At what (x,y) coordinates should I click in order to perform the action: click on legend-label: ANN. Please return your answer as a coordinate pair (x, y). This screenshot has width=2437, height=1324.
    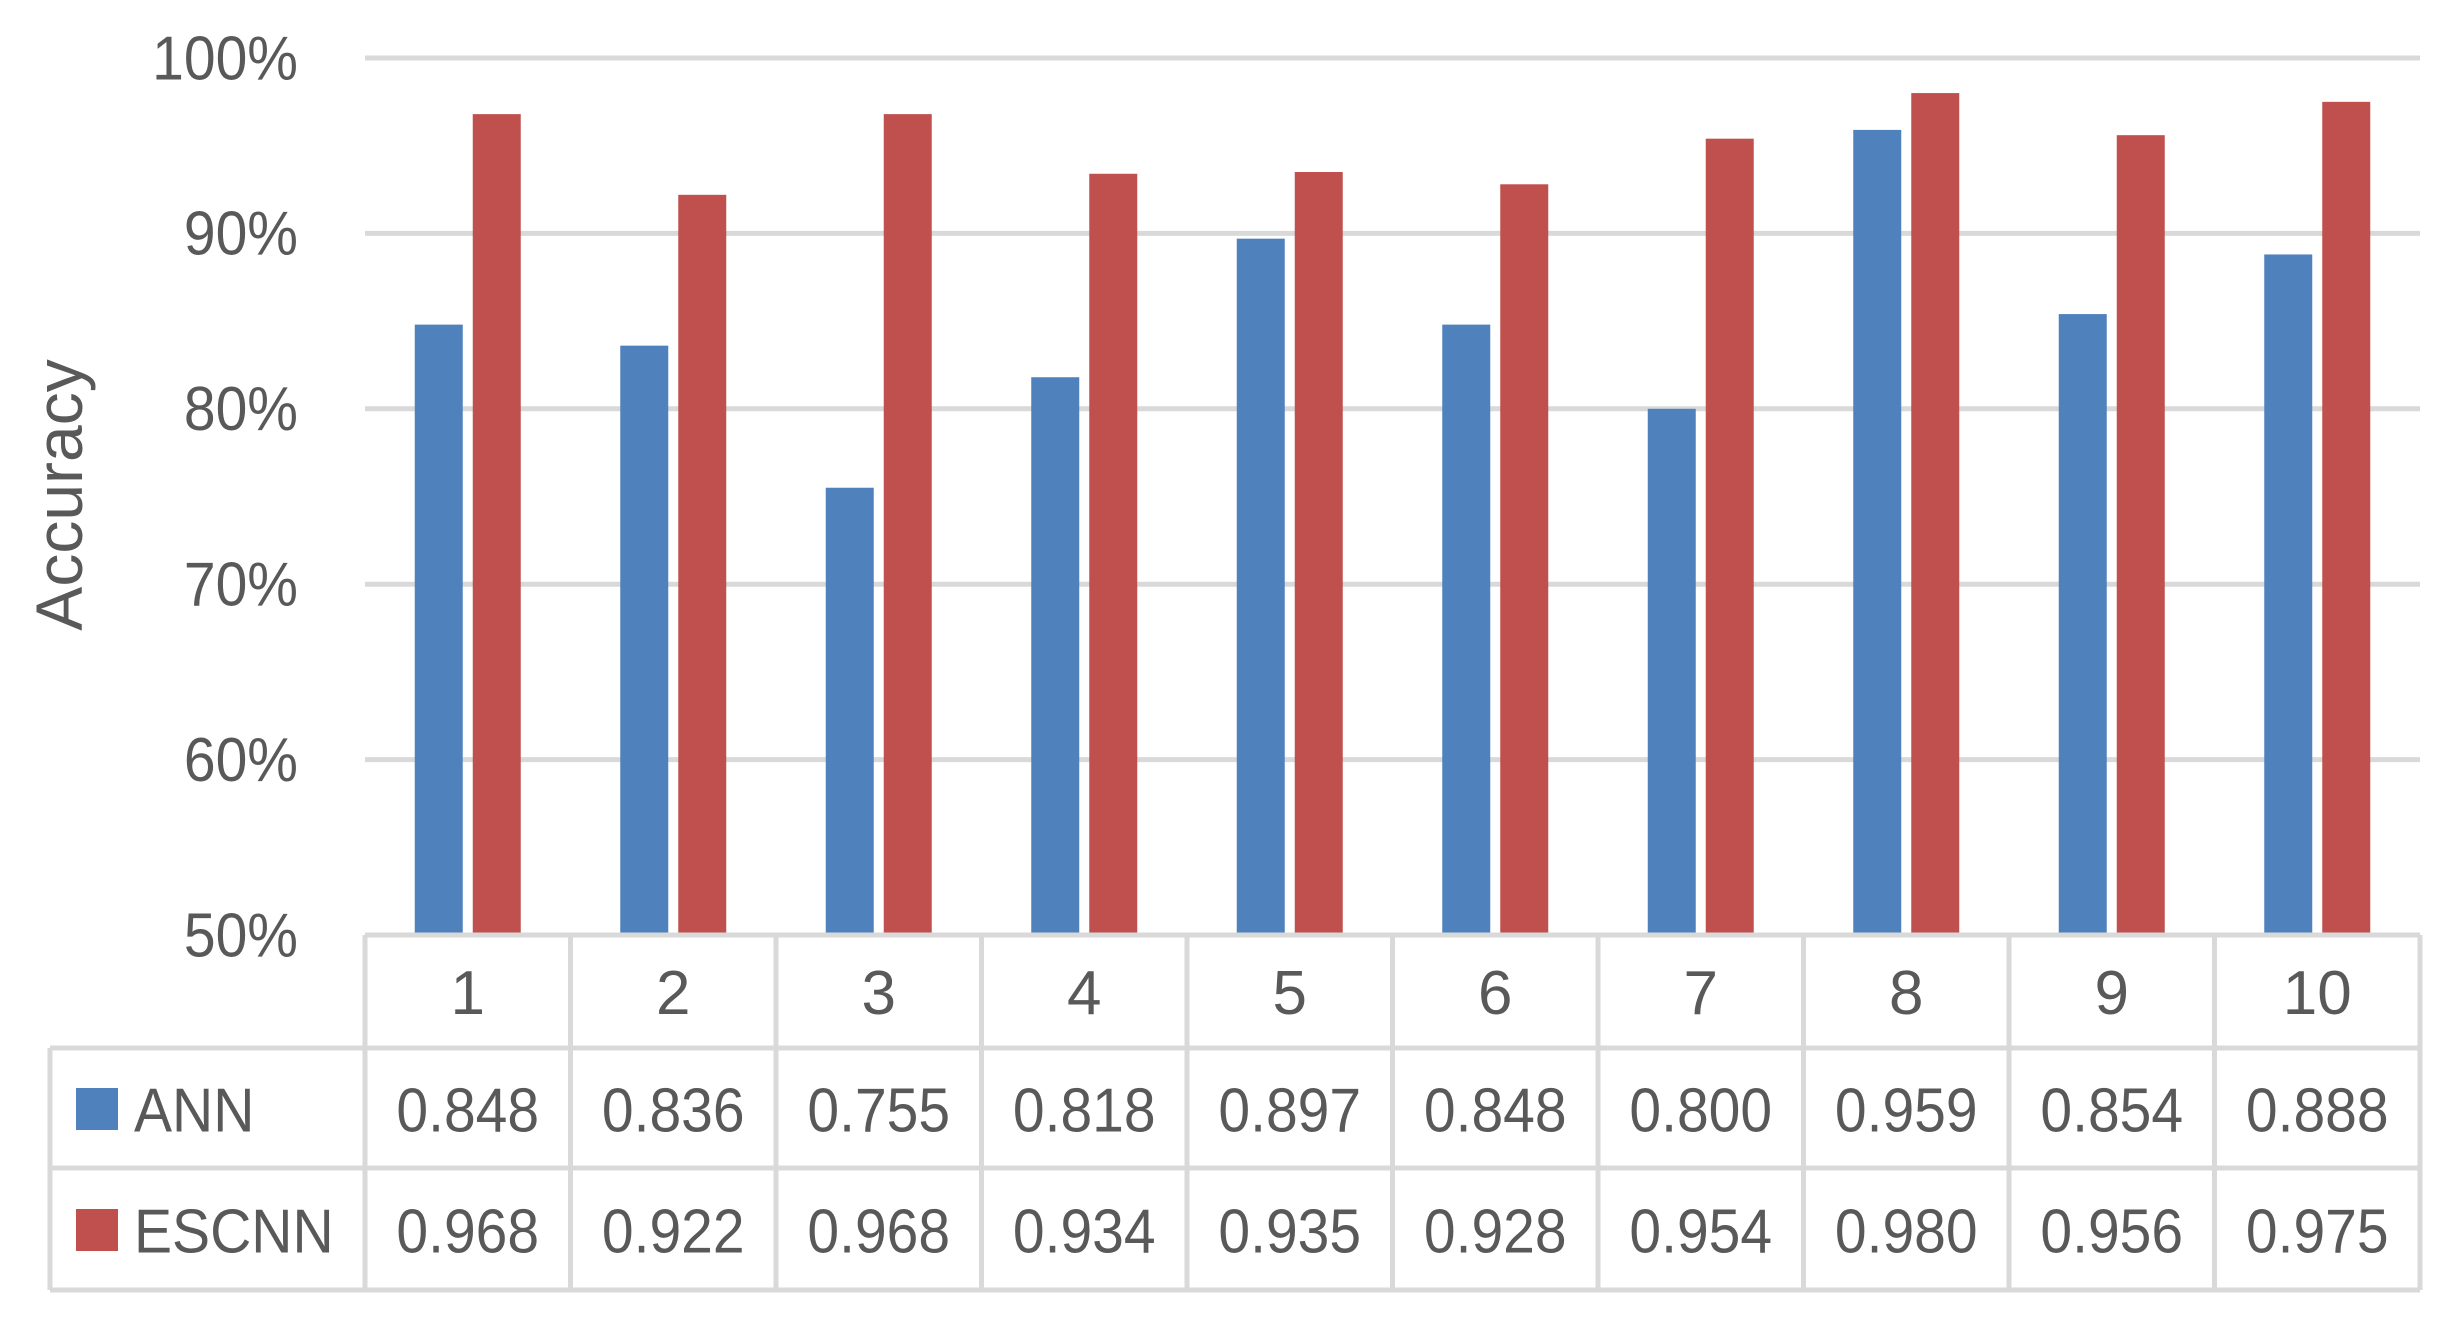
    Looking at the image, I should click on (194, 1110).